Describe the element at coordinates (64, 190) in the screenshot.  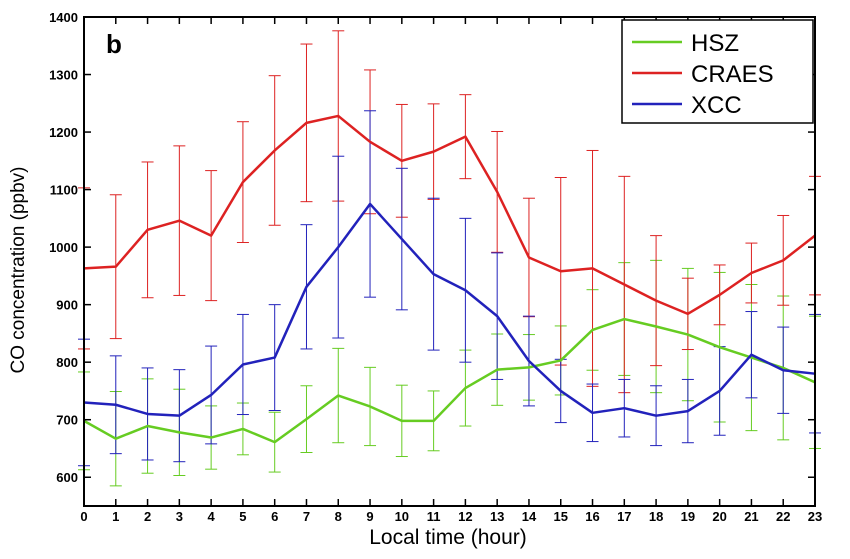
I see `y-tick-label: 1100` at that location.